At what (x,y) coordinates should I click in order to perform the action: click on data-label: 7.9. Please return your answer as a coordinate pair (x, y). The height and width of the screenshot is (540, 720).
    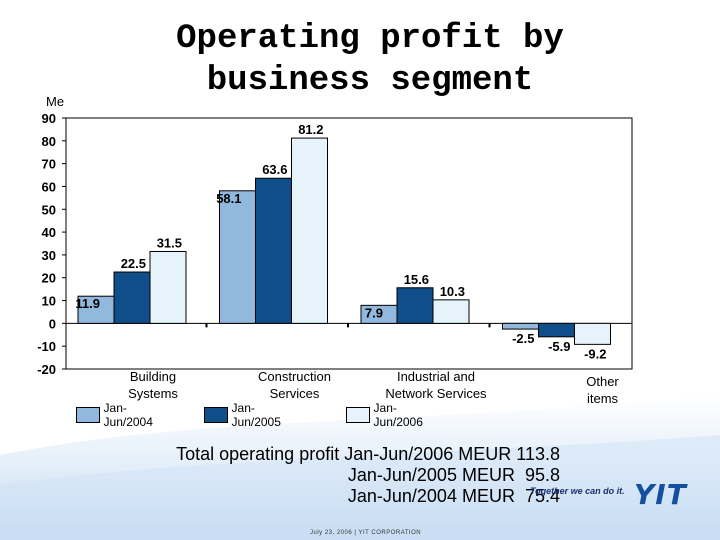
    Looking at the image, I should click on (374, 312).